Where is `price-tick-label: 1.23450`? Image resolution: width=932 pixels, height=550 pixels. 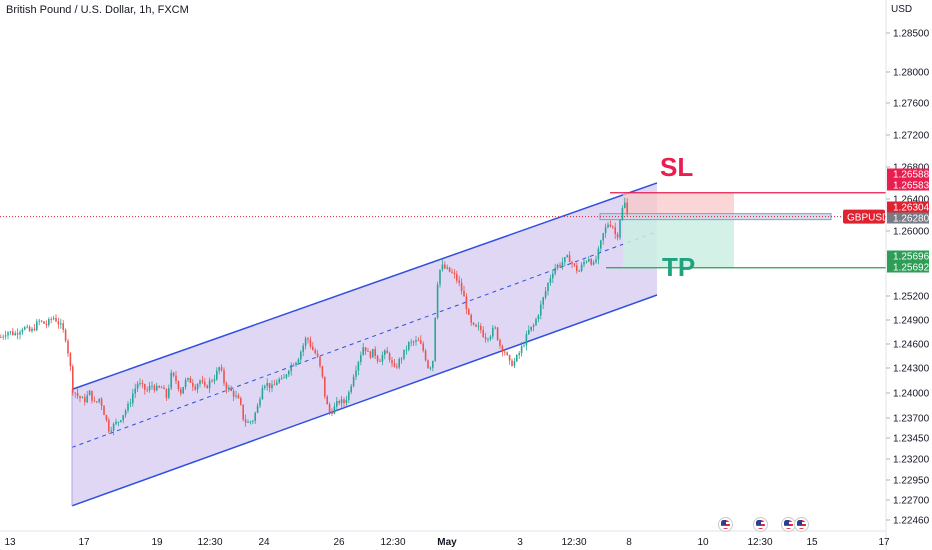
price-tick-label: 1.23450 is located at coordinates (911, 439).